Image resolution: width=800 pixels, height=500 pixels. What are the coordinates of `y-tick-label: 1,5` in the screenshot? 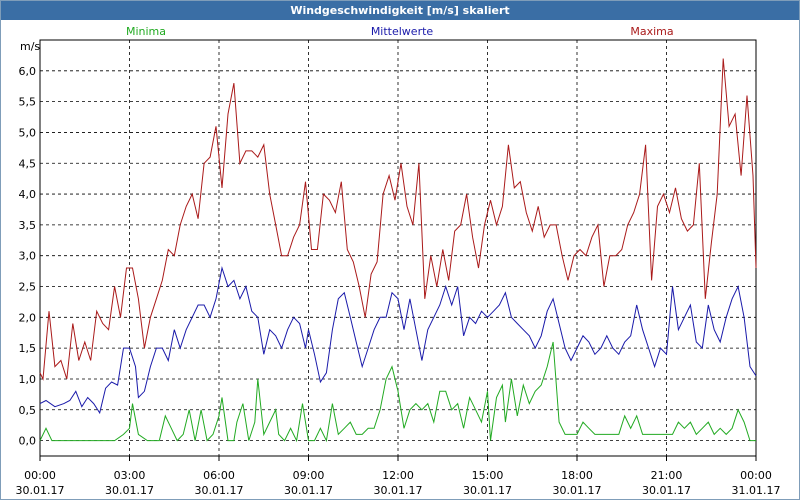 It's located at (28, 348).